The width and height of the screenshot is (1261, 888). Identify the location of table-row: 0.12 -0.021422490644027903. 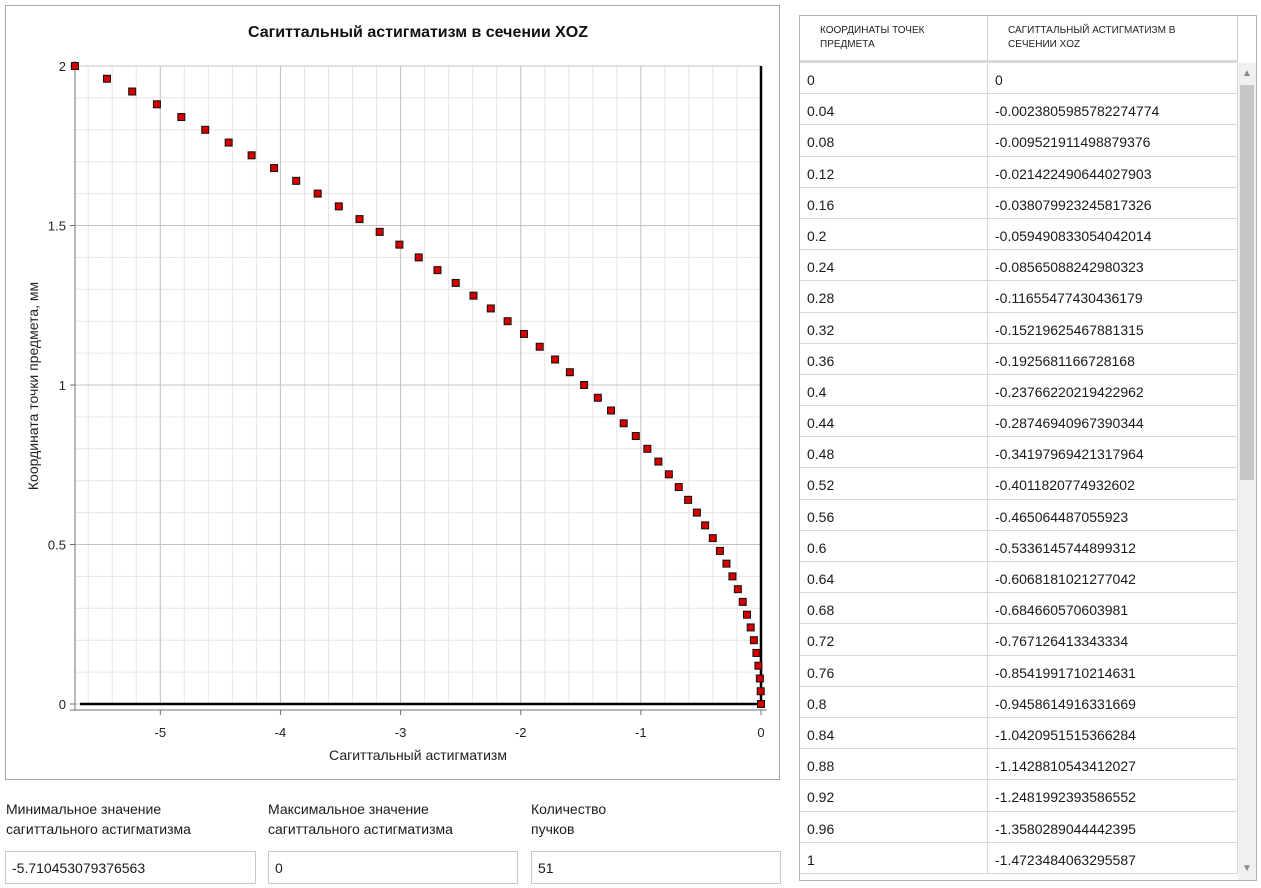
(1019, 172).